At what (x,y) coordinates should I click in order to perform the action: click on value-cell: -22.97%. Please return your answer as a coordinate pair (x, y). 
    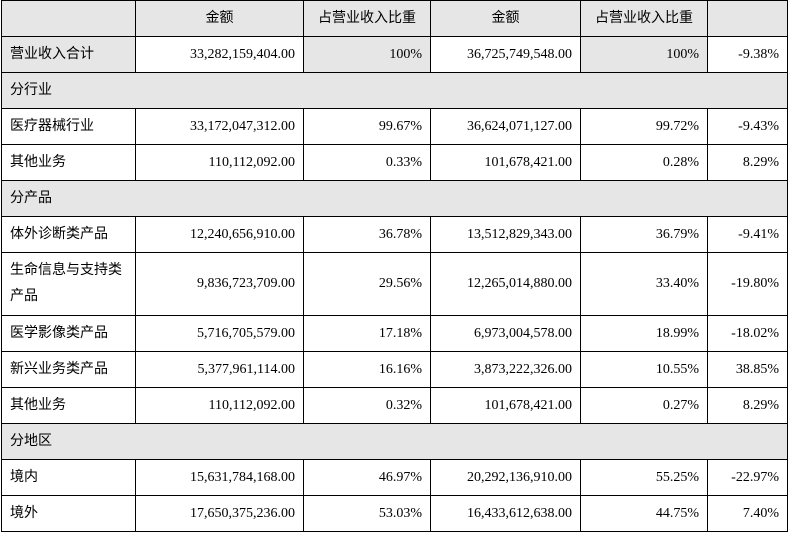
    Looking at the image, I should click on (747, 477).